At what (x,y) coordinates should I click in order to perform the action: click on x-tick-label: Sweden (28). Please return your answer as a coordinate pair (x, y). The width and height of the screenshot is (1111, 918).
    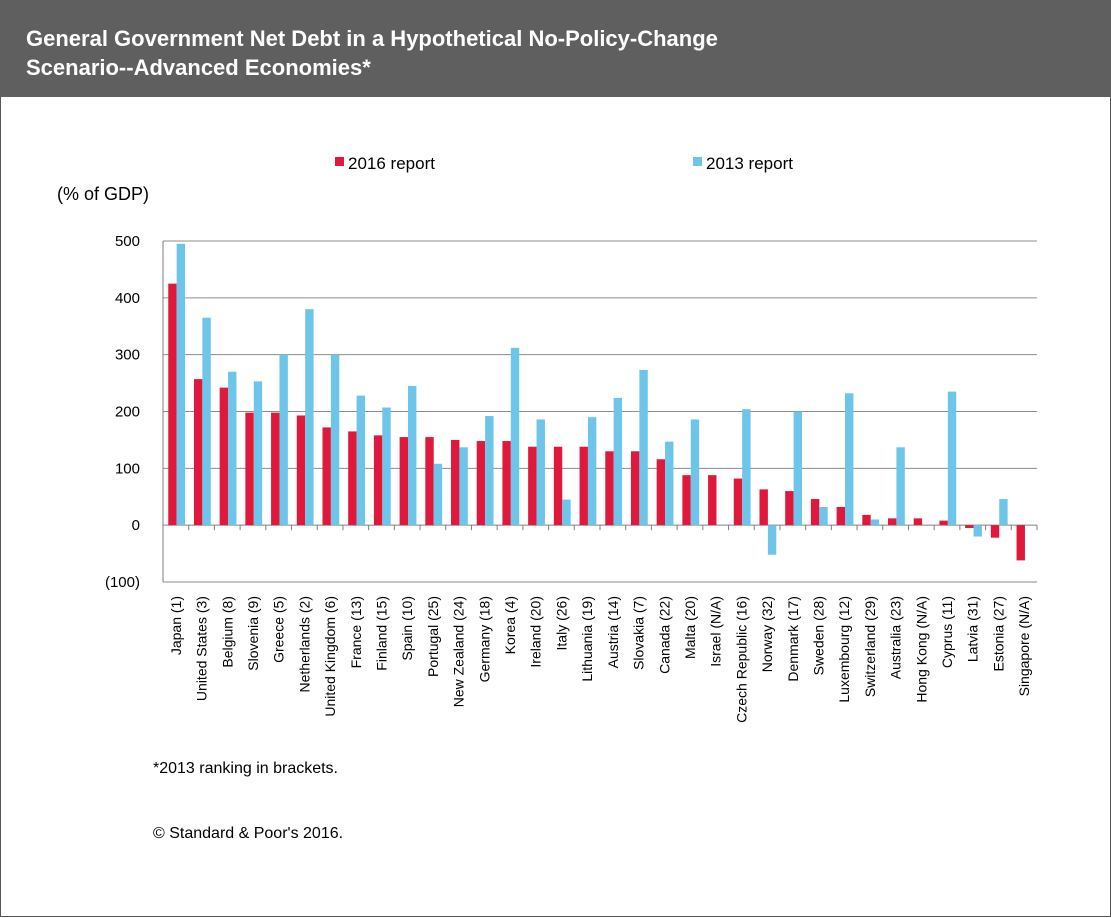
    Looking at the image, I should click on (819, 635).